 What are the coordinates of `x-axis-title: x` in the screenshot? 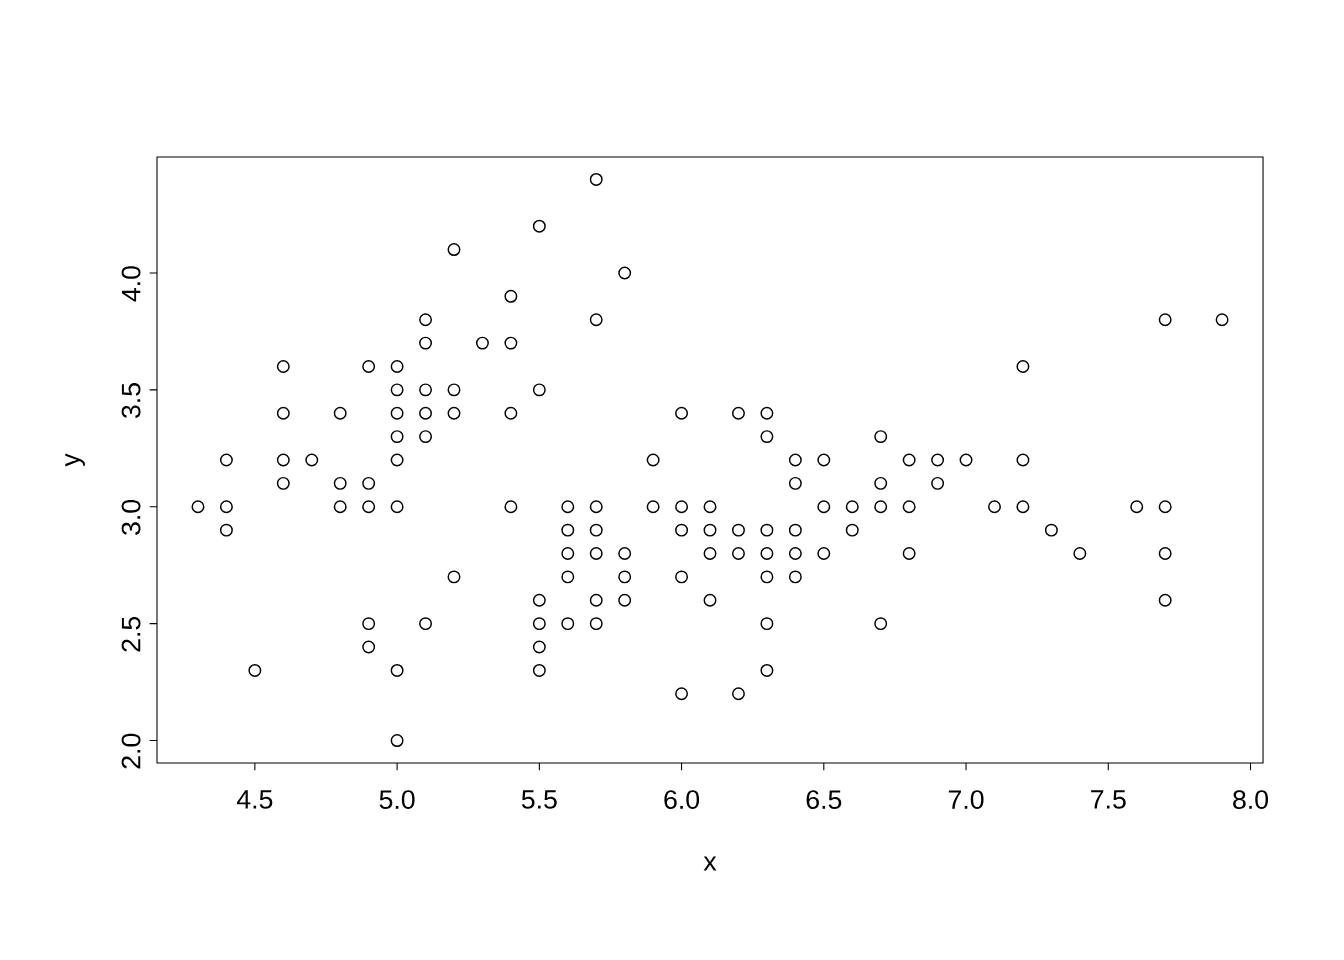 It's located at (710, 863).